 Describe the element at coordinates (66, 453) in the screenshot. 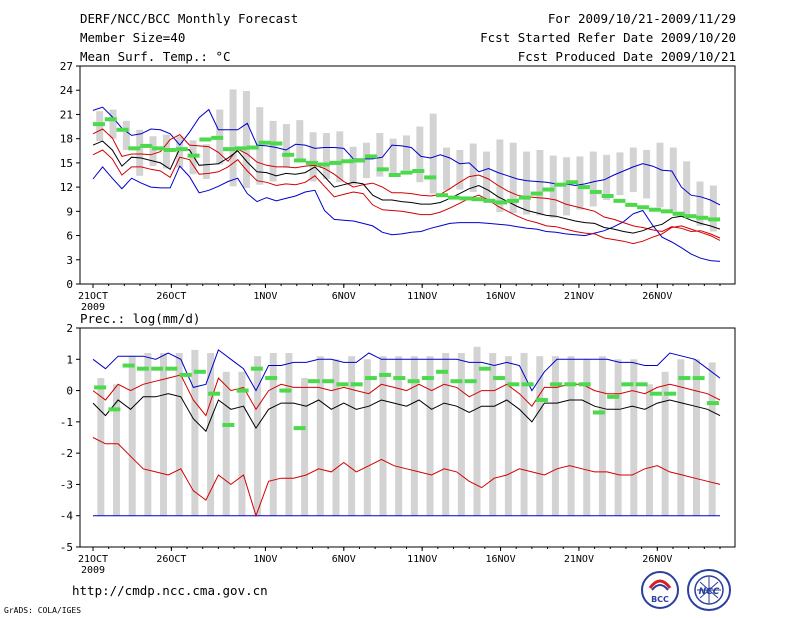

I see `prec-y-tick-label: -2` at that location.